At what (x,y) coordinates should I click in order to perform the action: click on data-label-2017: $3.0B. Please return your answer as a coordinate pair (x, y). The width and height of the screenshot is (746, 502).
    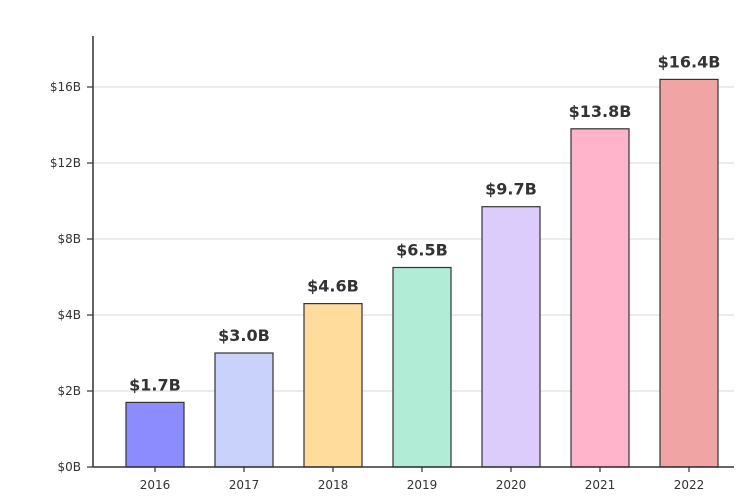
    Looking at the image, I should click on (244, 335).